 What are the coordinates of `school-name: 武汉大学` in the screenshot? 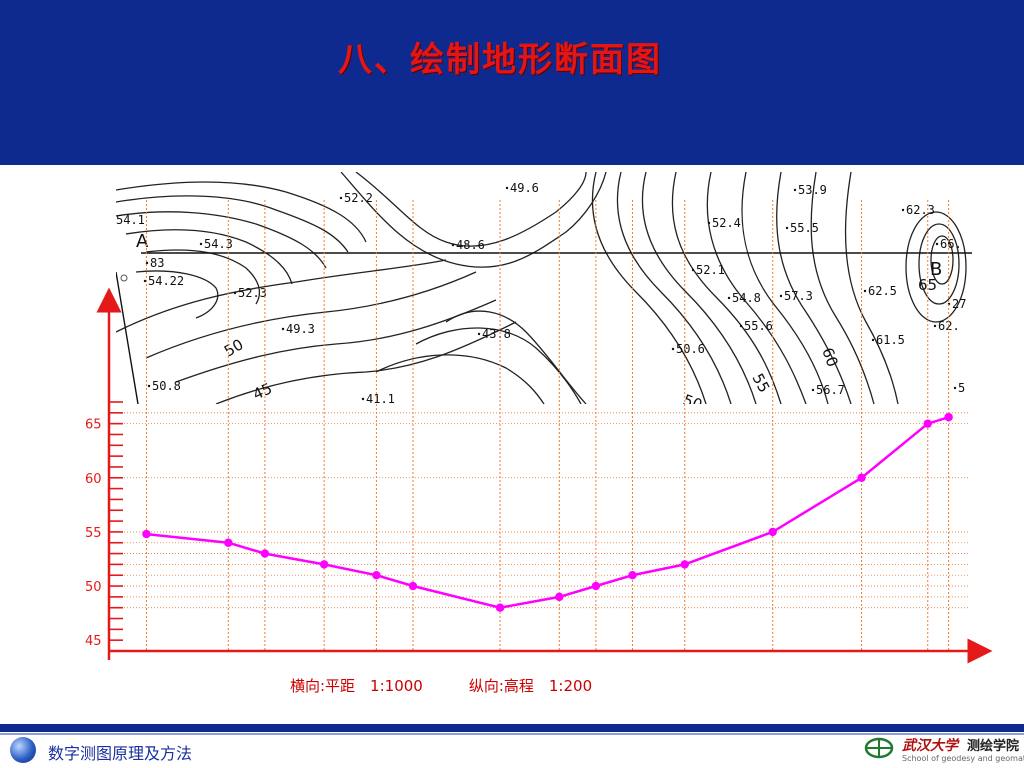 It's located at (930, 745).